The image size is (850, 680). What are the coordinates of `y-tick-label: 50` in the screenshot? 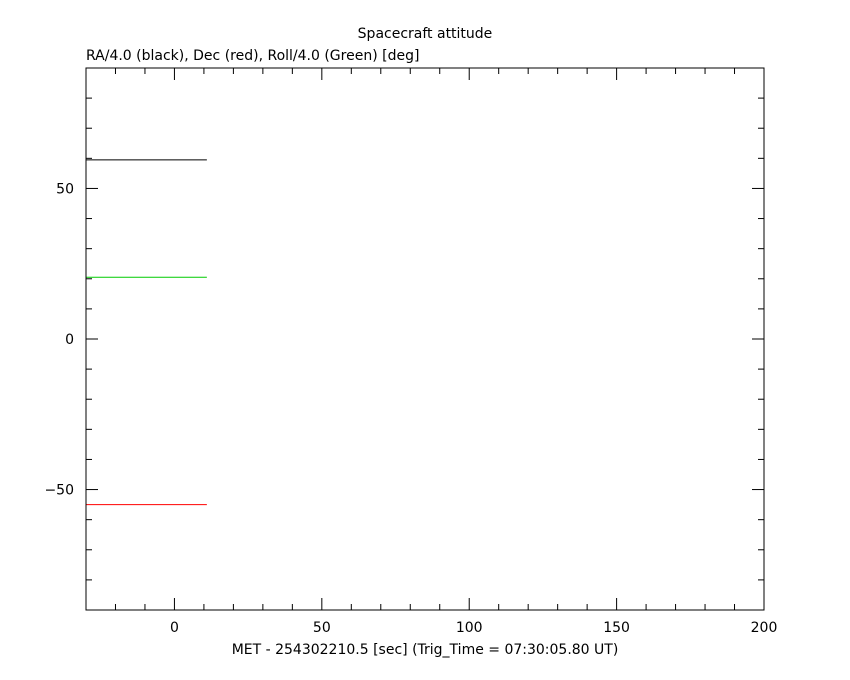 It's located at (65, 189).